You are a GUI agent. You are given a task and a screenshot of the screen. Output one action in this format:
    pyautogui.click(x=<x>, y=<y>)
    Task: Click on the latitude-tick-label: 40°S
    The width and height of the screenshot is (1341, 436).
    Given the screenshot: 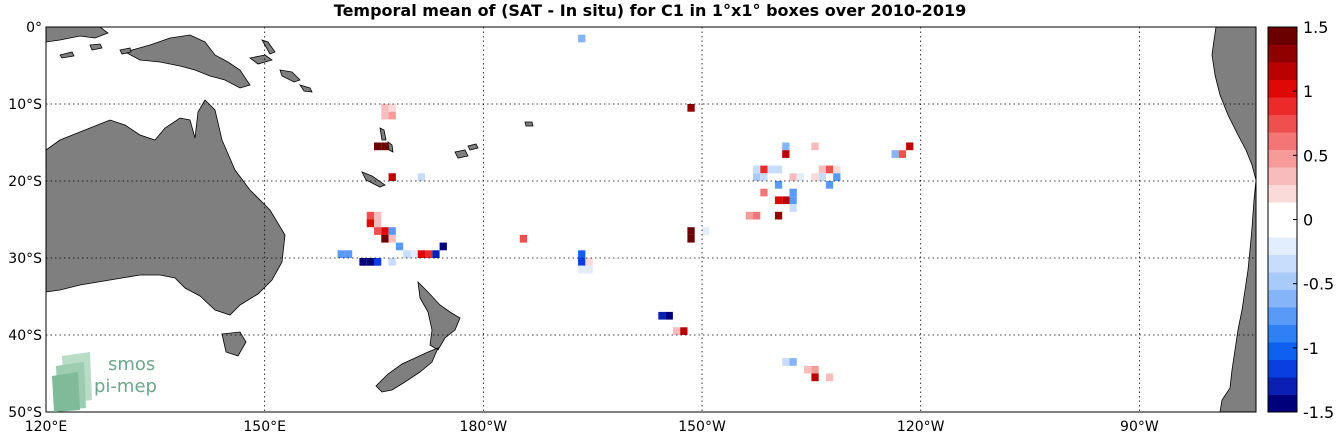 What is the action you would take?
    pyautogui.click(x=25, y=336)
    